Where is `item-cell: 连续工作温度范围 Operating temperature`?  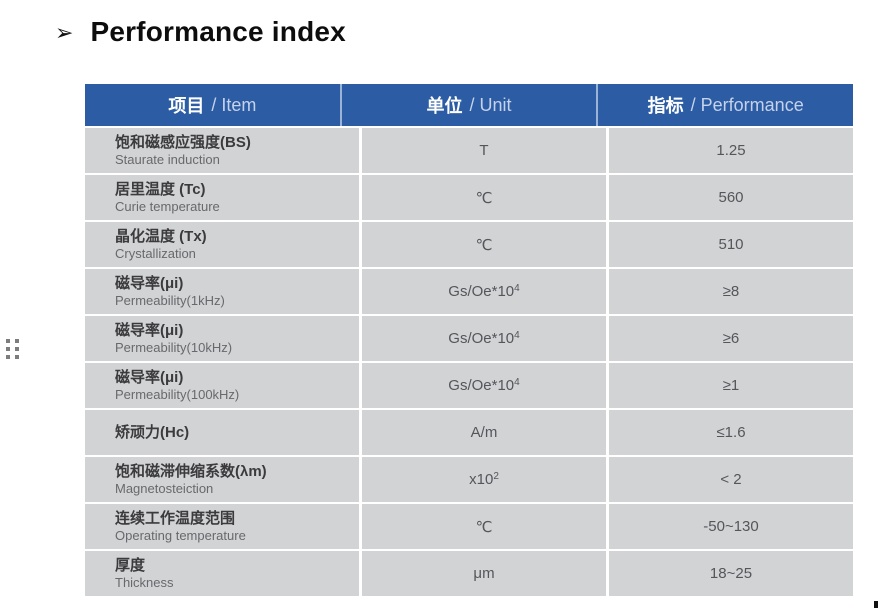
item-cell: 连续工作温度范围 Operating temperature is located at coordinates (222, 526).